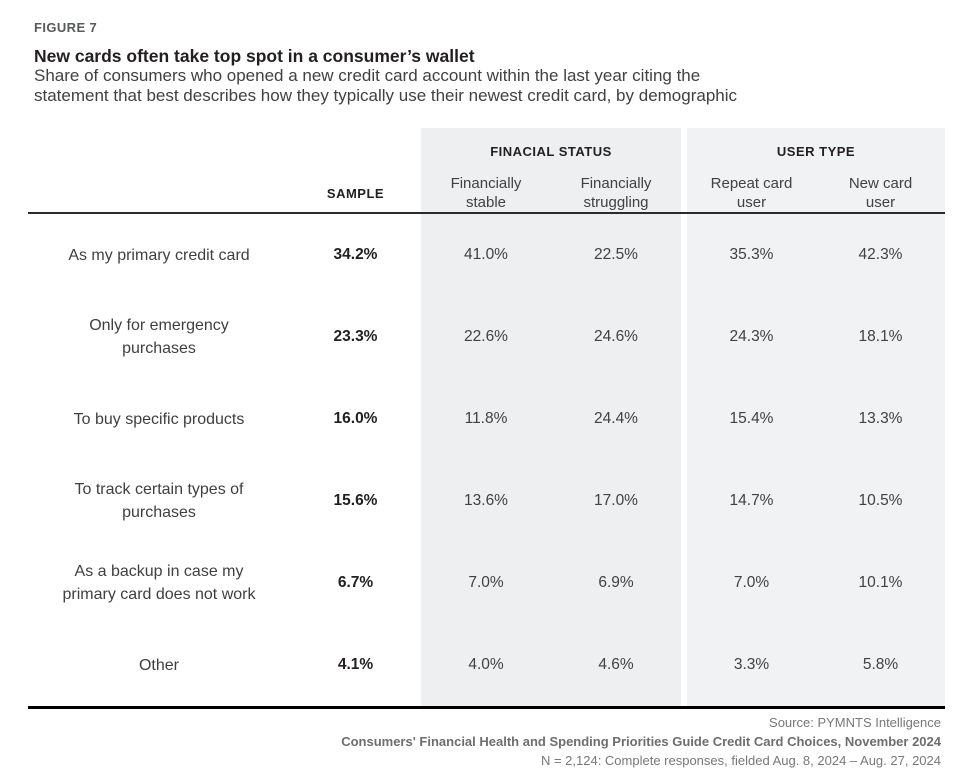 The height and width of the screenshot is (783, 968). What do you see at coordinates (616, 583) in the screenshot?
I see `cell-financially-struggling: 6.9%` at bounding box center [616, 583].